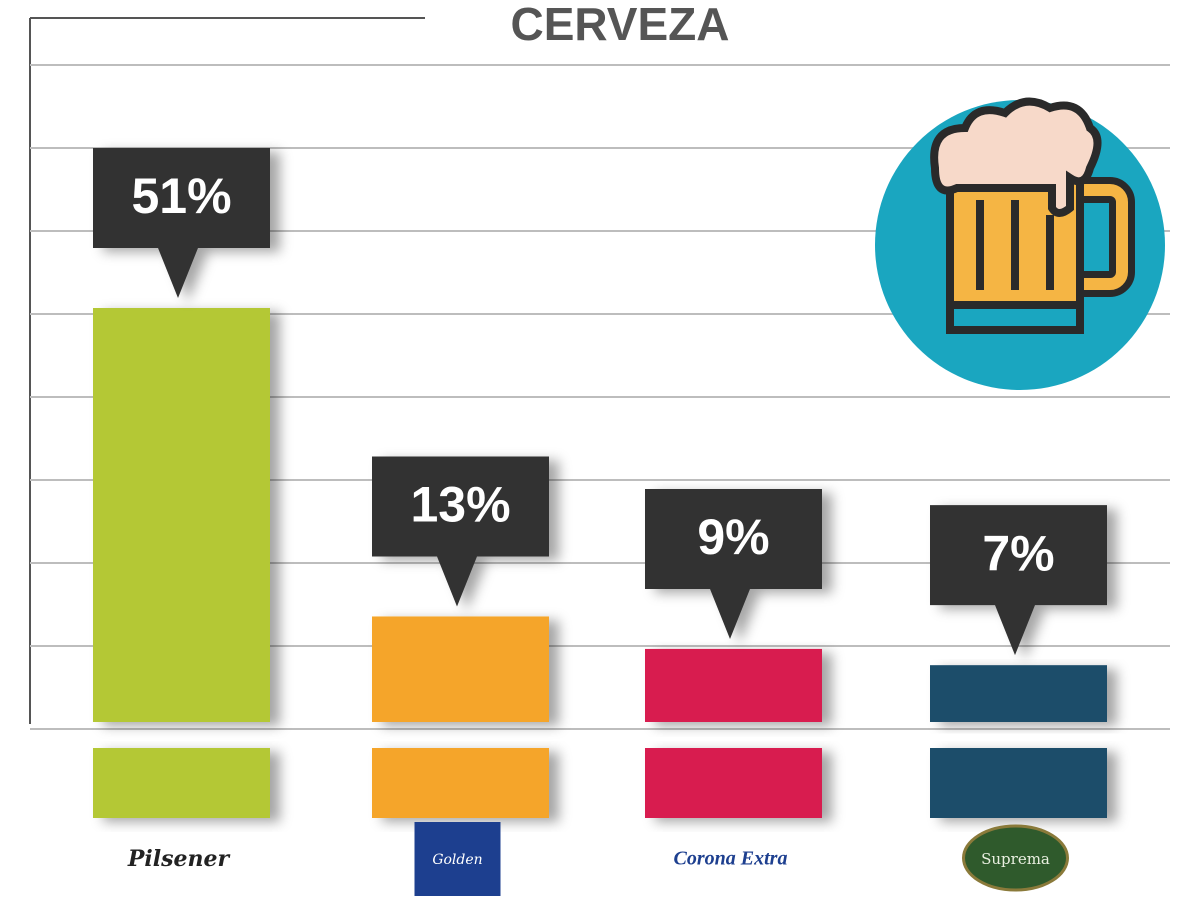 The image size is (1200, 900). Describe the element at coordinates (620, 25) in the screenshot. I see `chart-title: CERVEZA` at that location.